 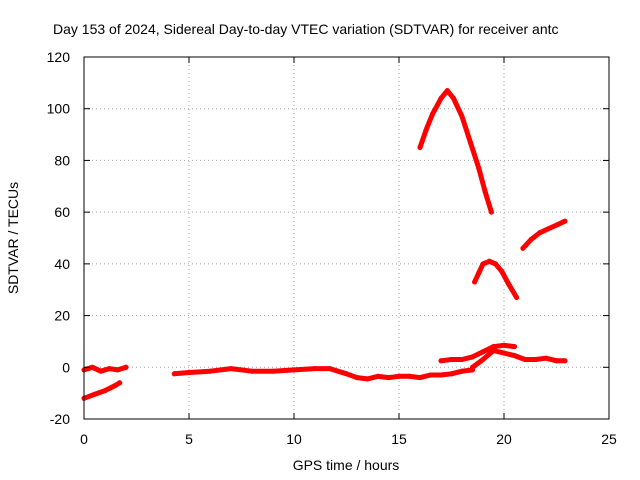 What do you see at coordinates (62, 160) in the screenshot?
I see `y-tick-label: 80` at bounding box center [62, 160].